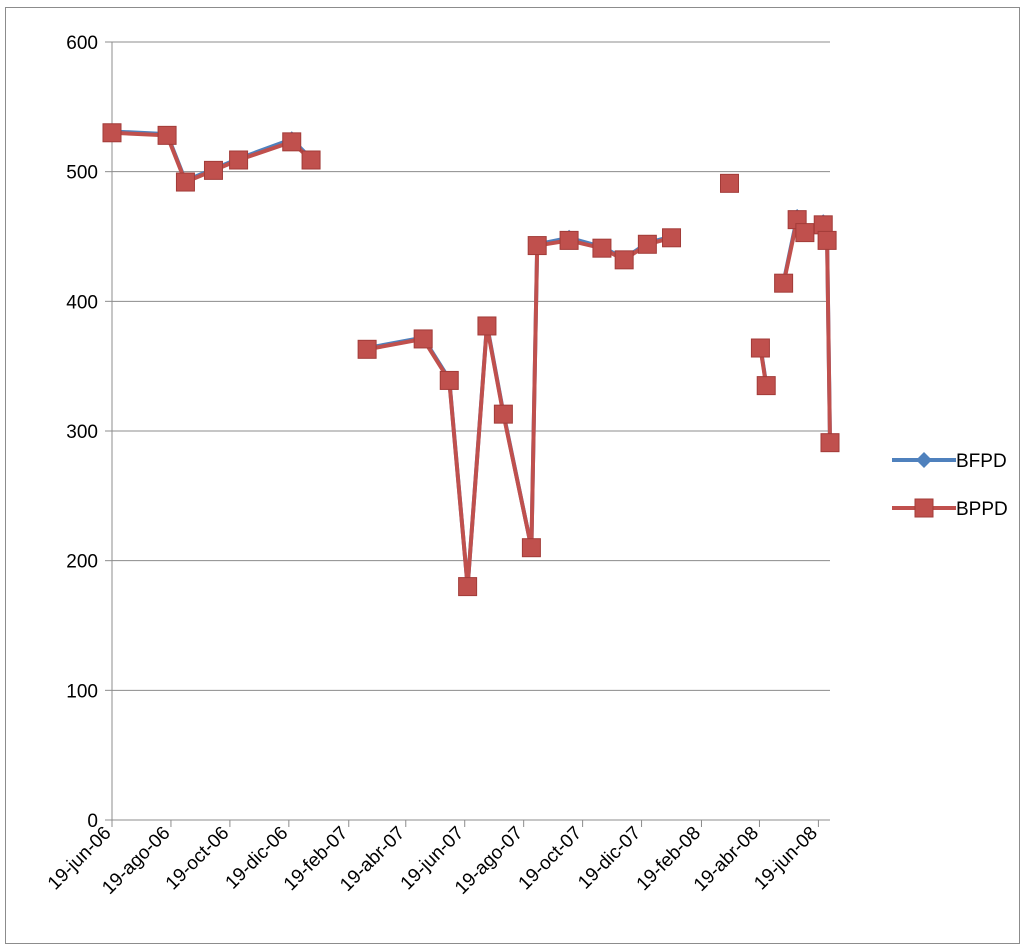 The image size is (1024, 948). What do you see at coordinates (198, 859) in the screenshot?
I see `x-tick-label: 19-oct-06` at bounding box center [198, 859].